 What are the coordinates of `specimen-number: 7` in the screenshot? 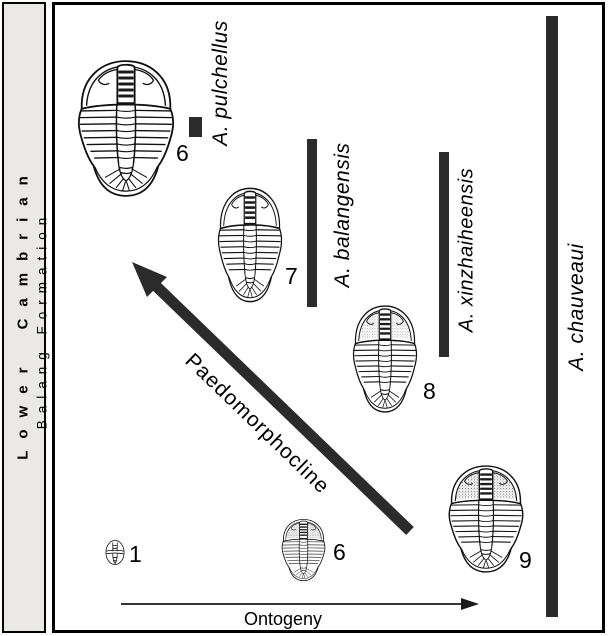 It's located at (291, 276).